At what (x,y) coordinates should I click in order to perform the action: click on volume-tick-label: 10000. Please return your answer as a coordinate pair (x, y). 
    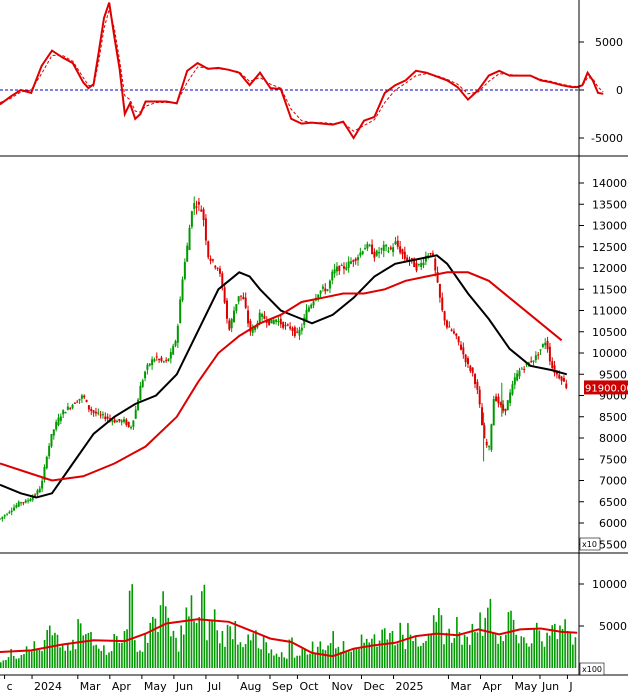
    Looking at the image, I should click on (609, 584).